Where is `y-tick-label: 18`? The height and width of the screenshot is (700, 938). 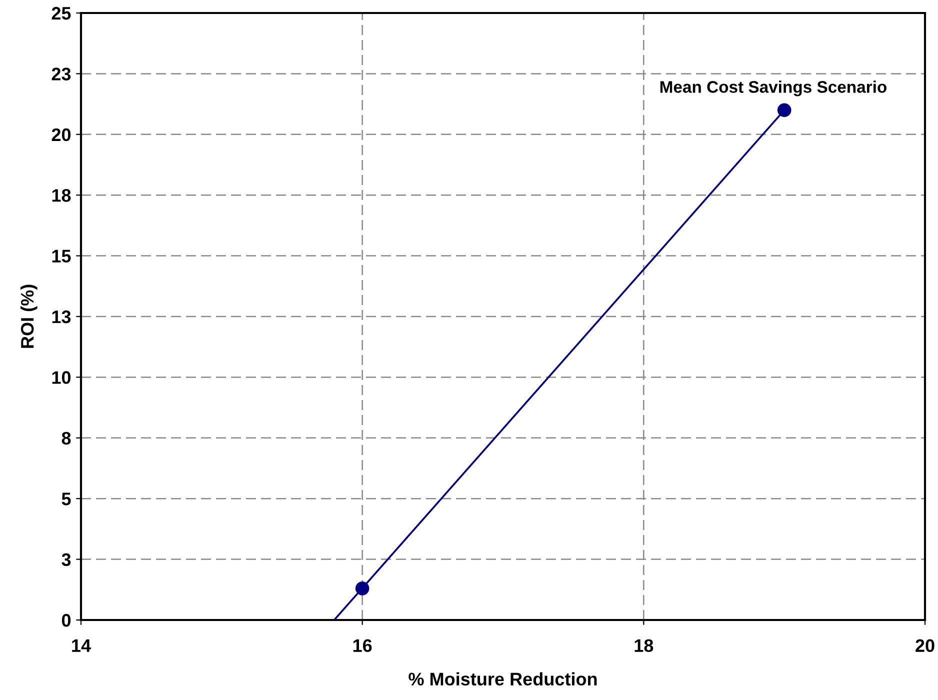 y-tick-label: 18 is located at coordinates (61, 195).